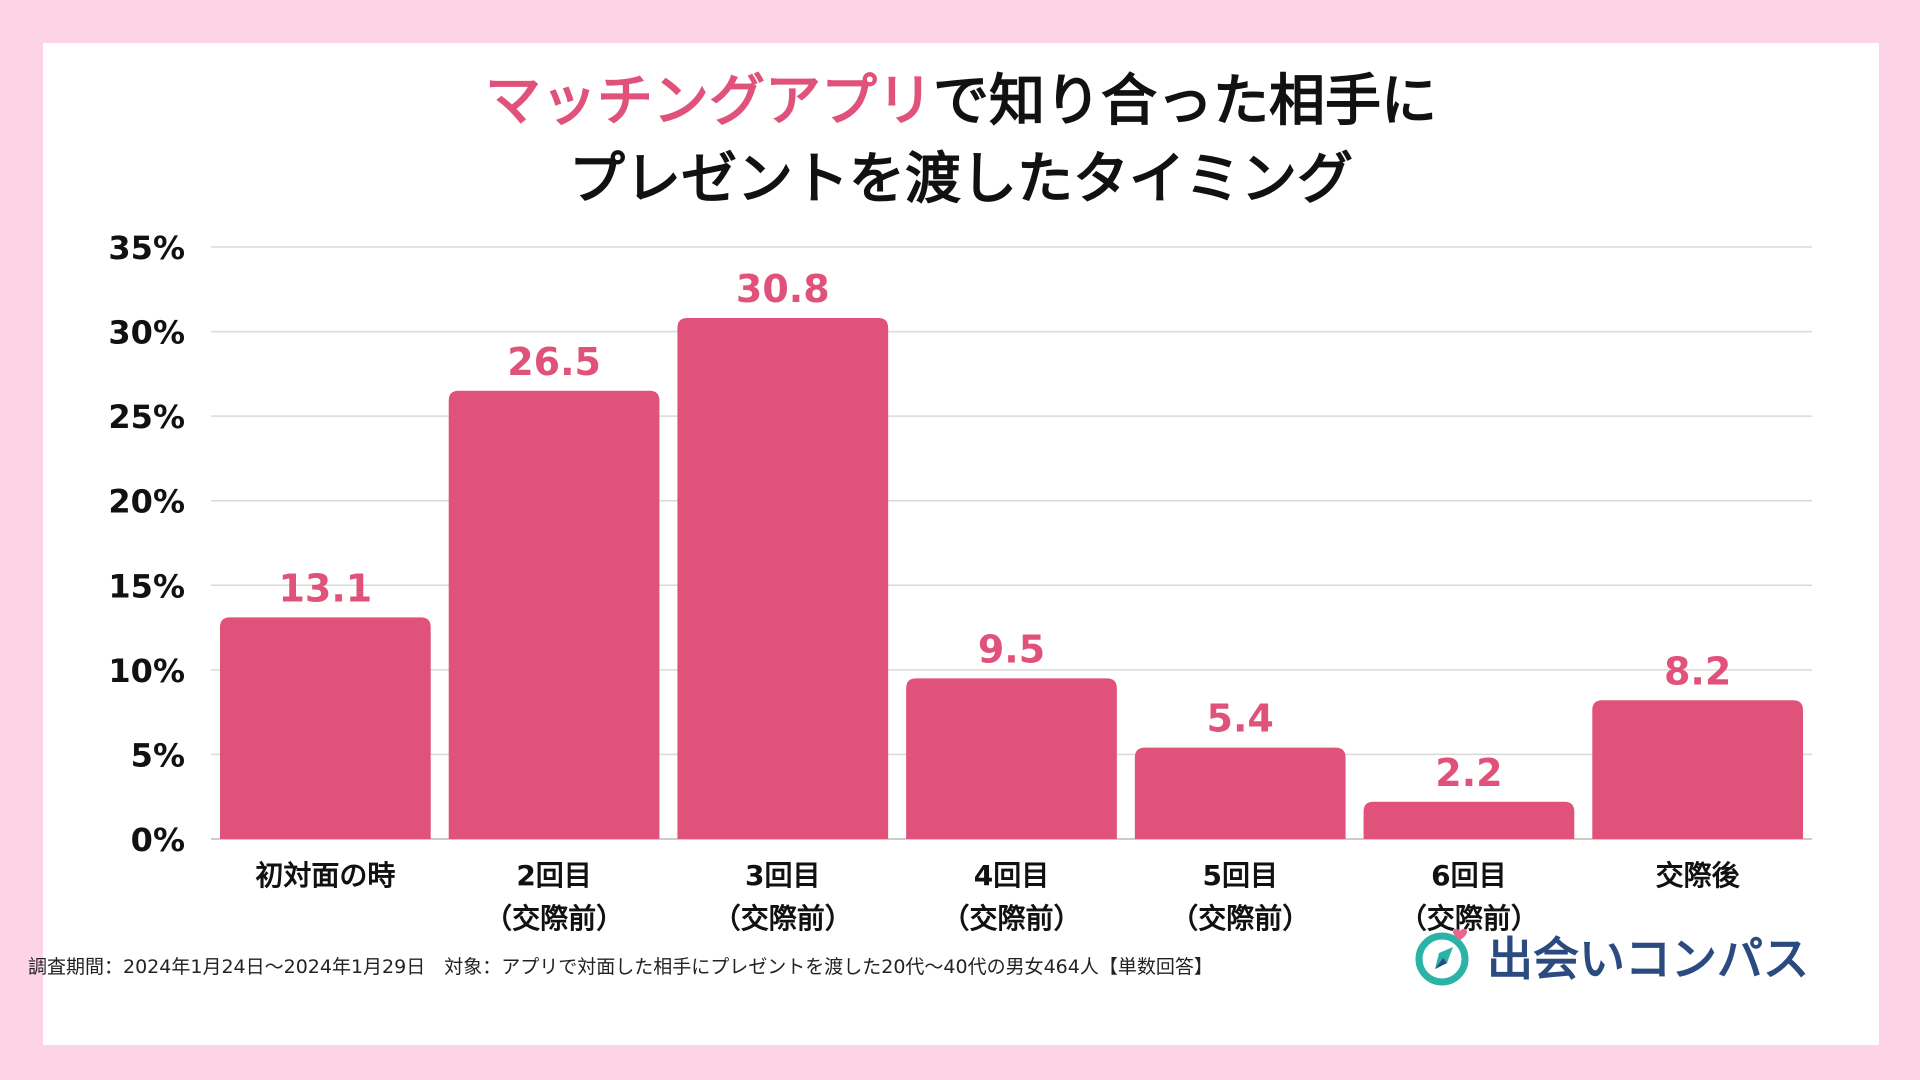  What do you see at coordinates (158, 755) in the screenshot?
I see `y-tick-label: 5%` at bounding box center [158, 755].